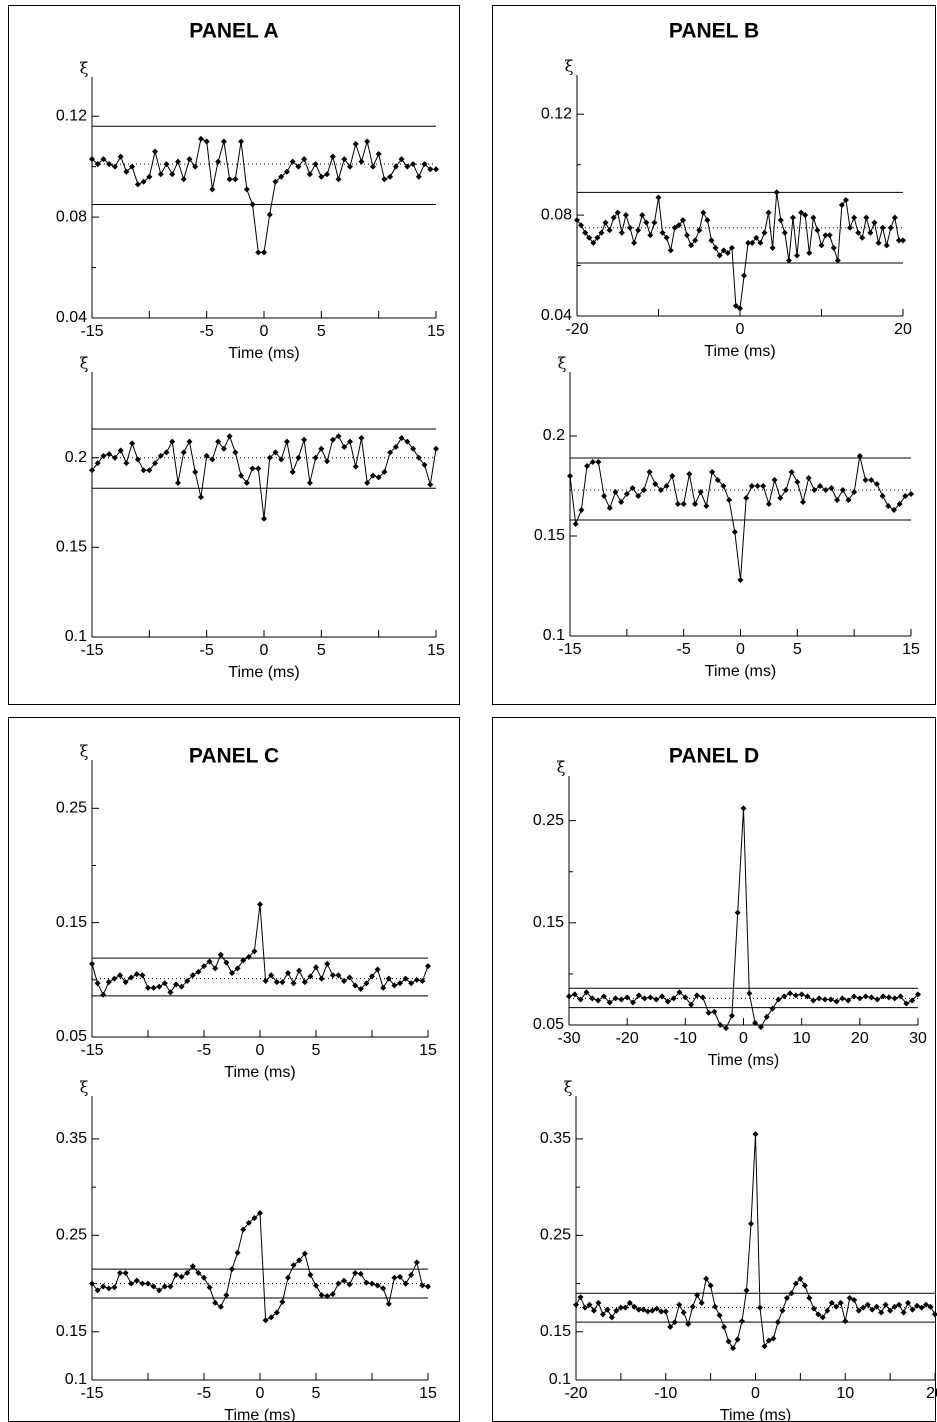 The height and width of the screenshot is (1422, 937). What do you see at coordinates (91, 1393) in the screenshot?
I see `x-tick-label: -15` at bounding box center [91, 1393].